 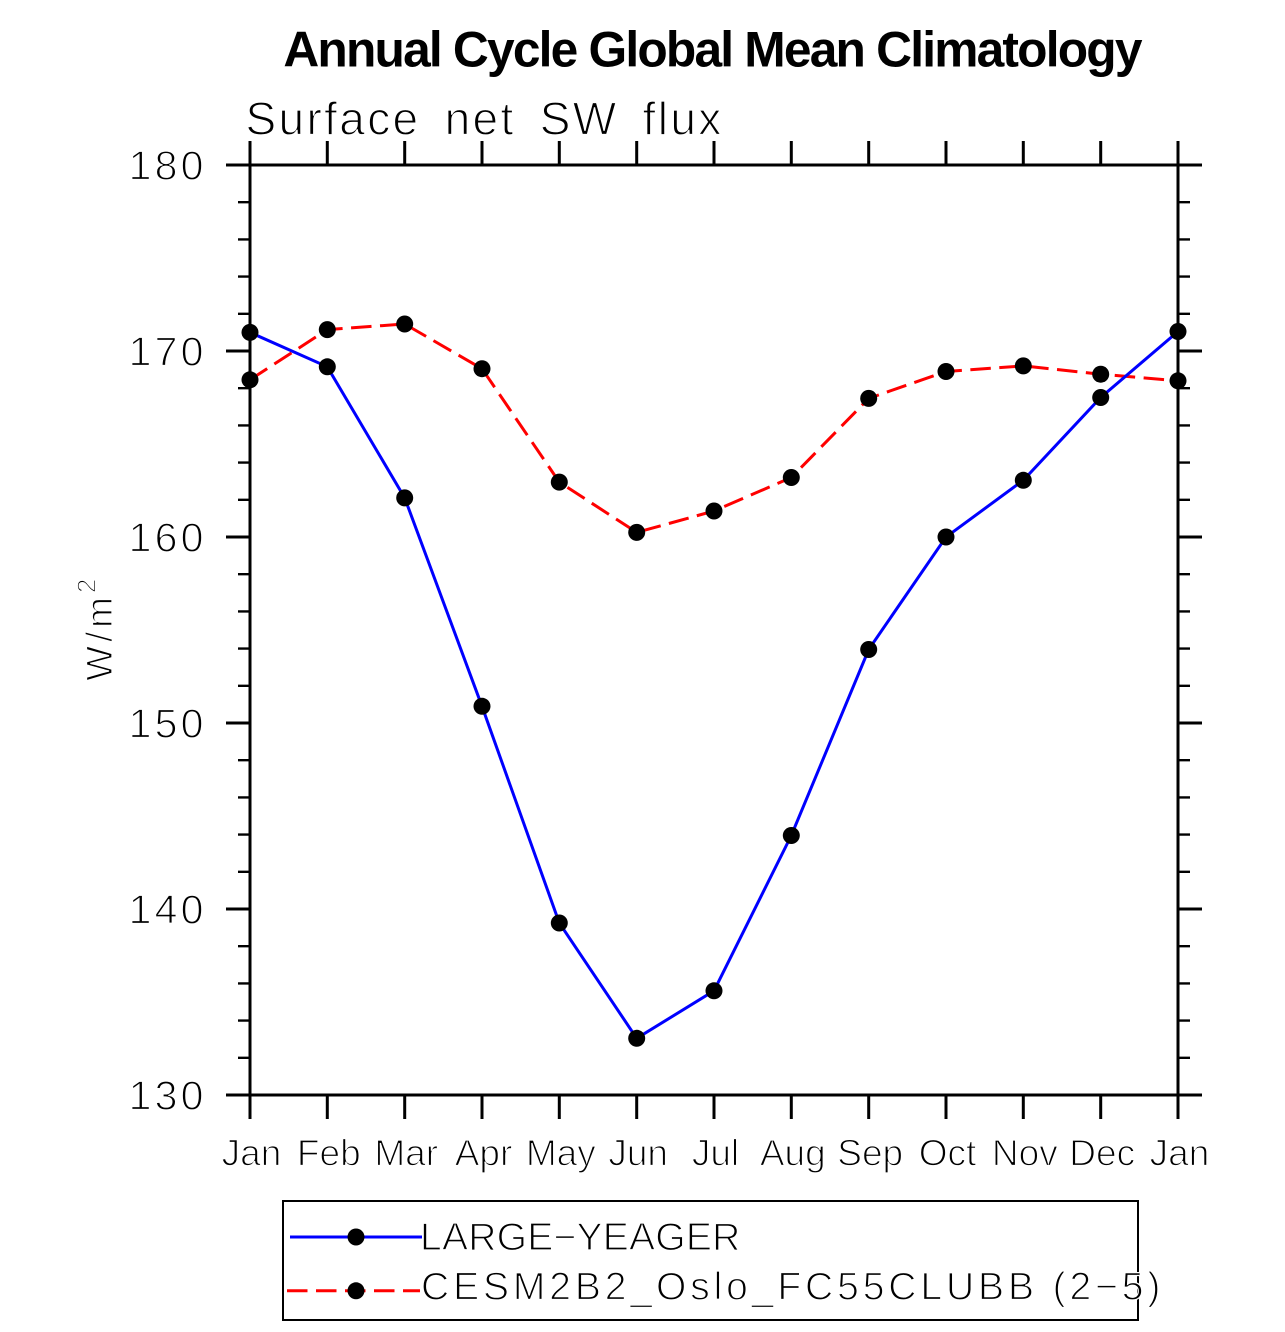 What do you see at coordinates (1102, 1153) in the screenshot?
I see `svg-text: Dec` at bounding box center [1102, 1153].